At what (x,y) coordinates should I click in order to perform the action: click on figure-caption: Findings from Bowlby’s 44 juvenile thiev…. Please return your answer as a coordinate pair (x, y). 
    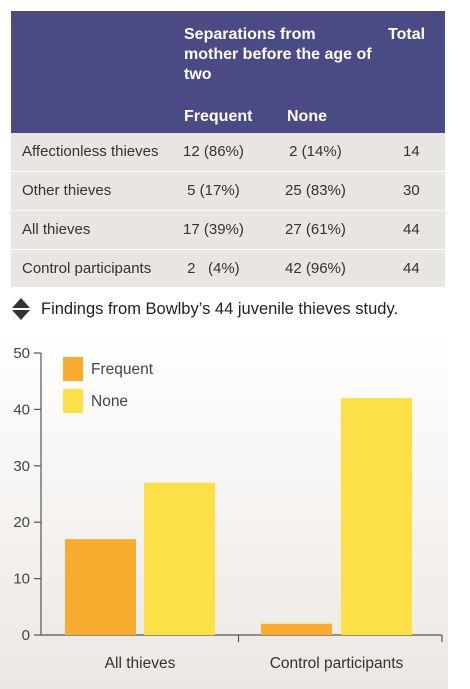
    Looking at the image, I should click on (237, 309).